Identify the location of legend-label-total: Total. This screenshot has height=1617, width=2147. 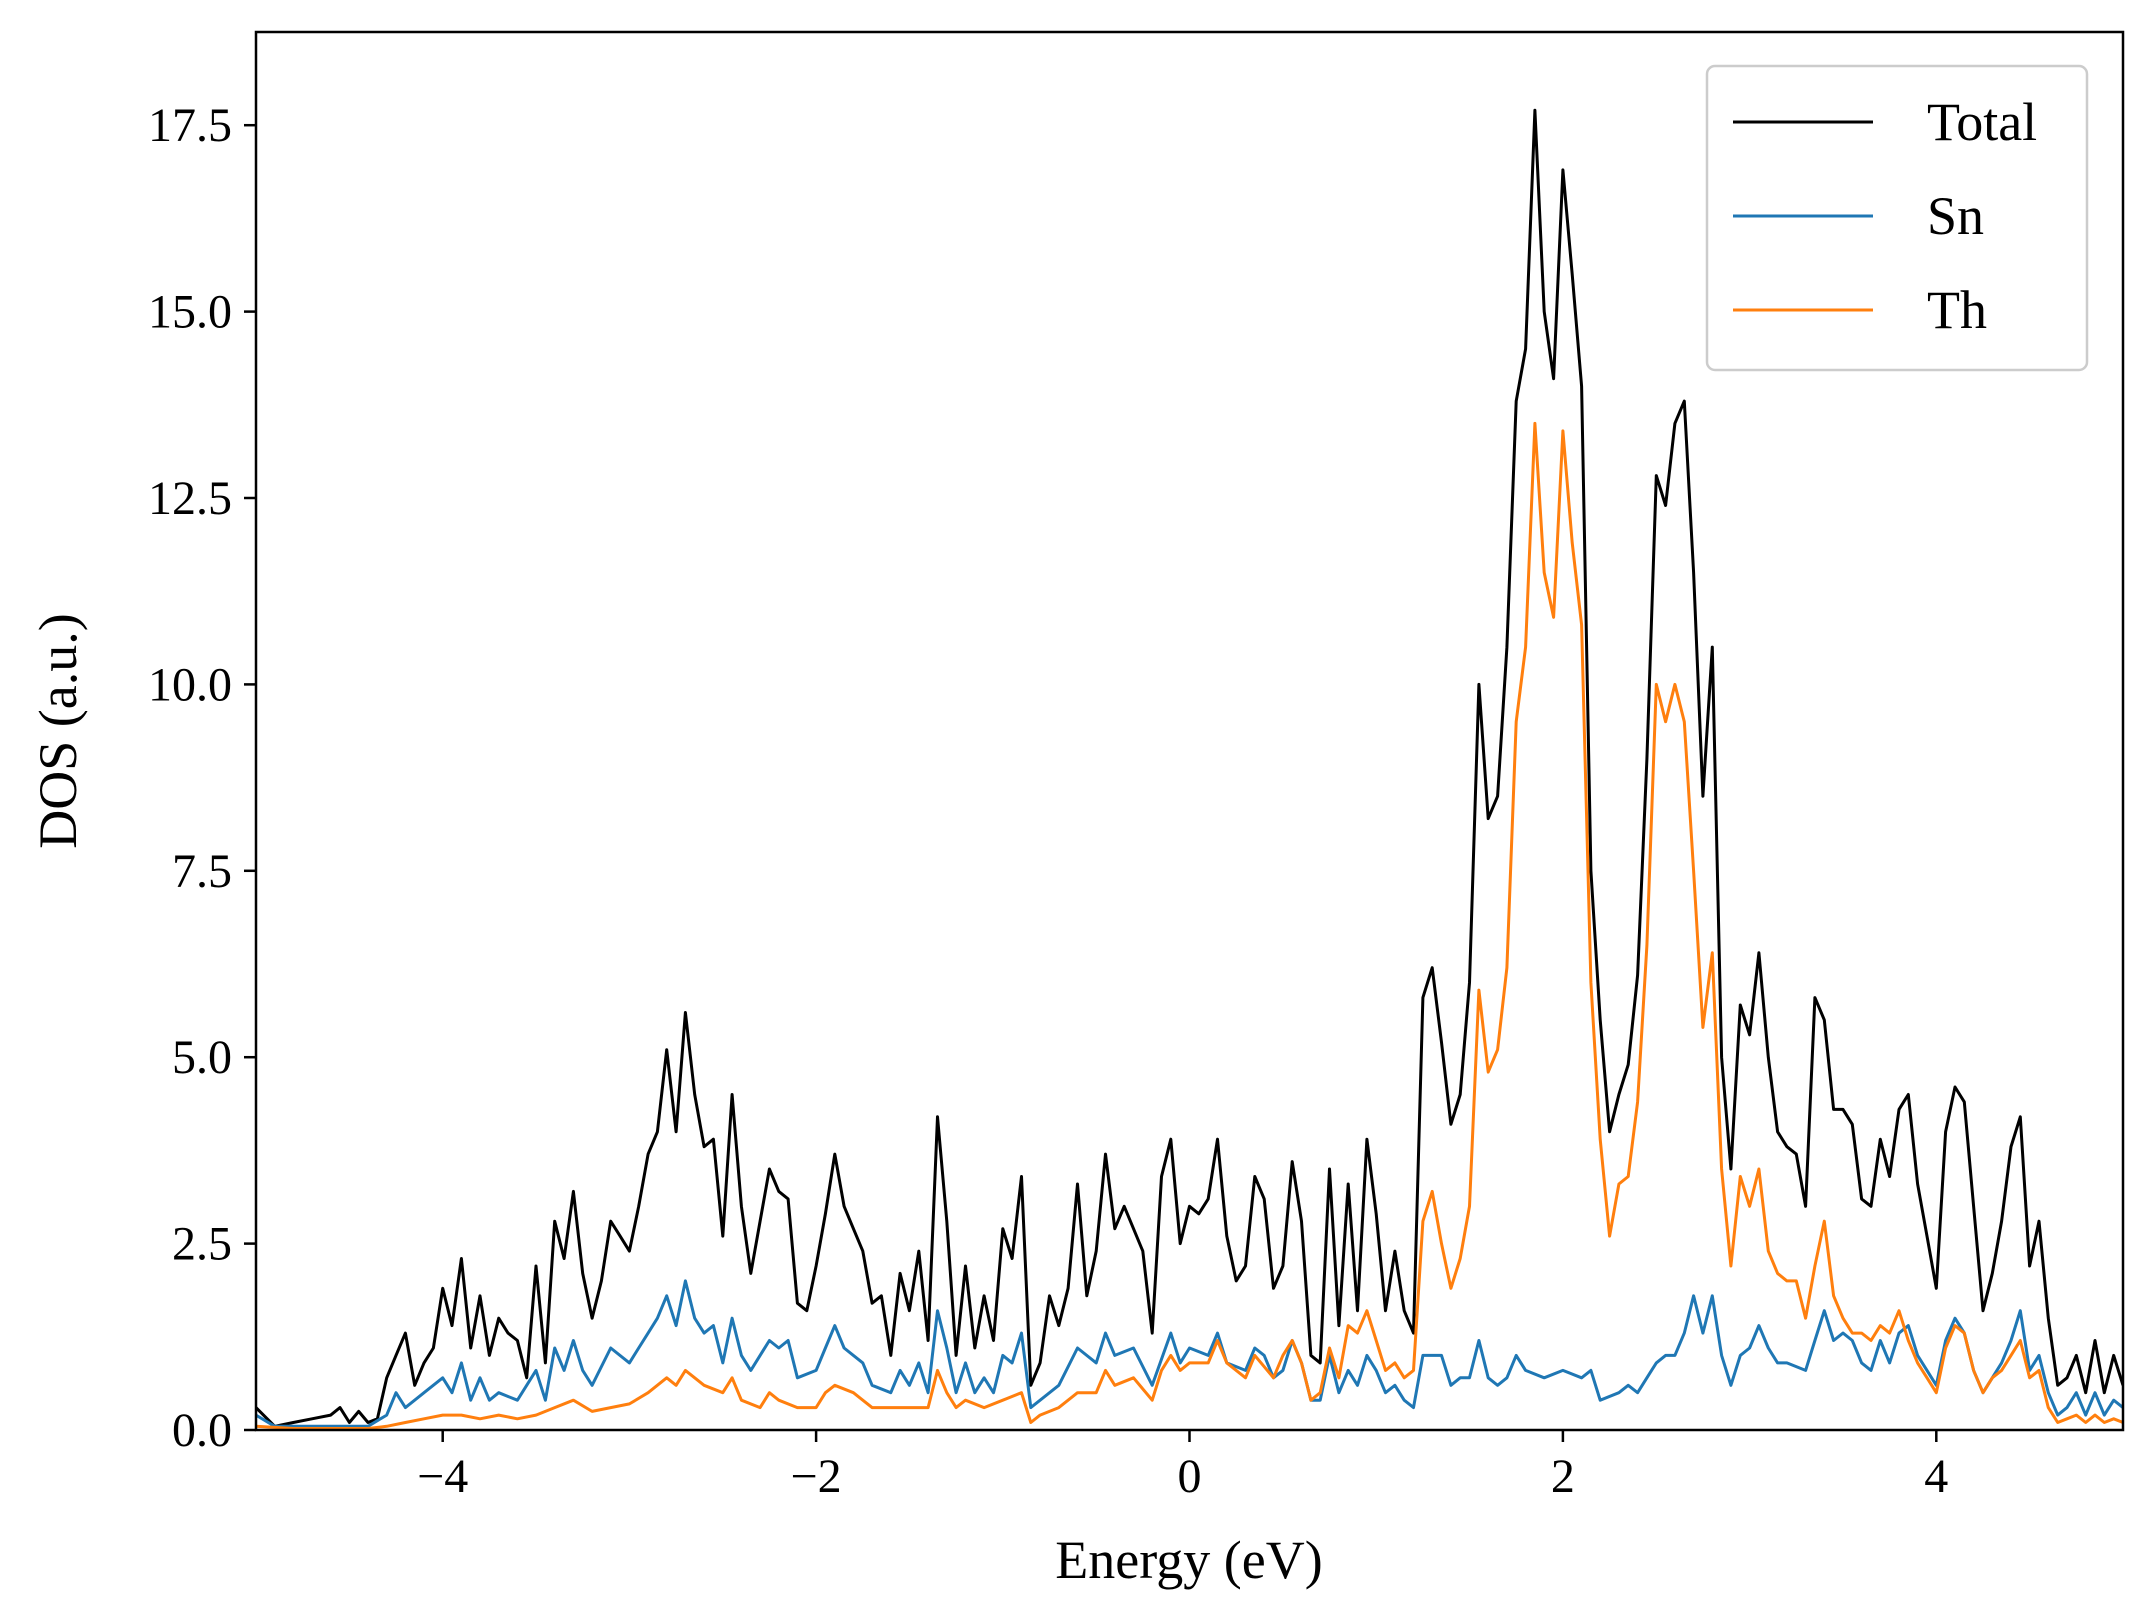
(1982, 122).